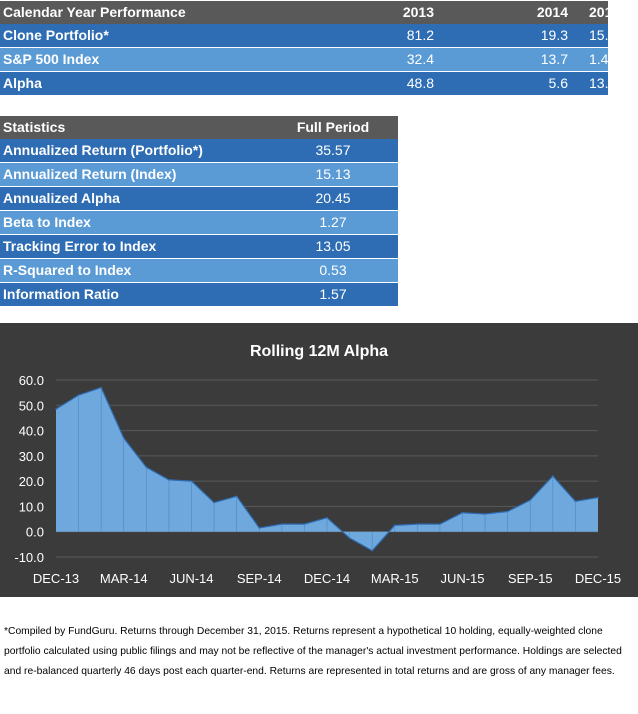  What do you see at coordinates (104, 83) in the screenshot?
I see `row-label: Alpha` at bounding box center [104, 83].